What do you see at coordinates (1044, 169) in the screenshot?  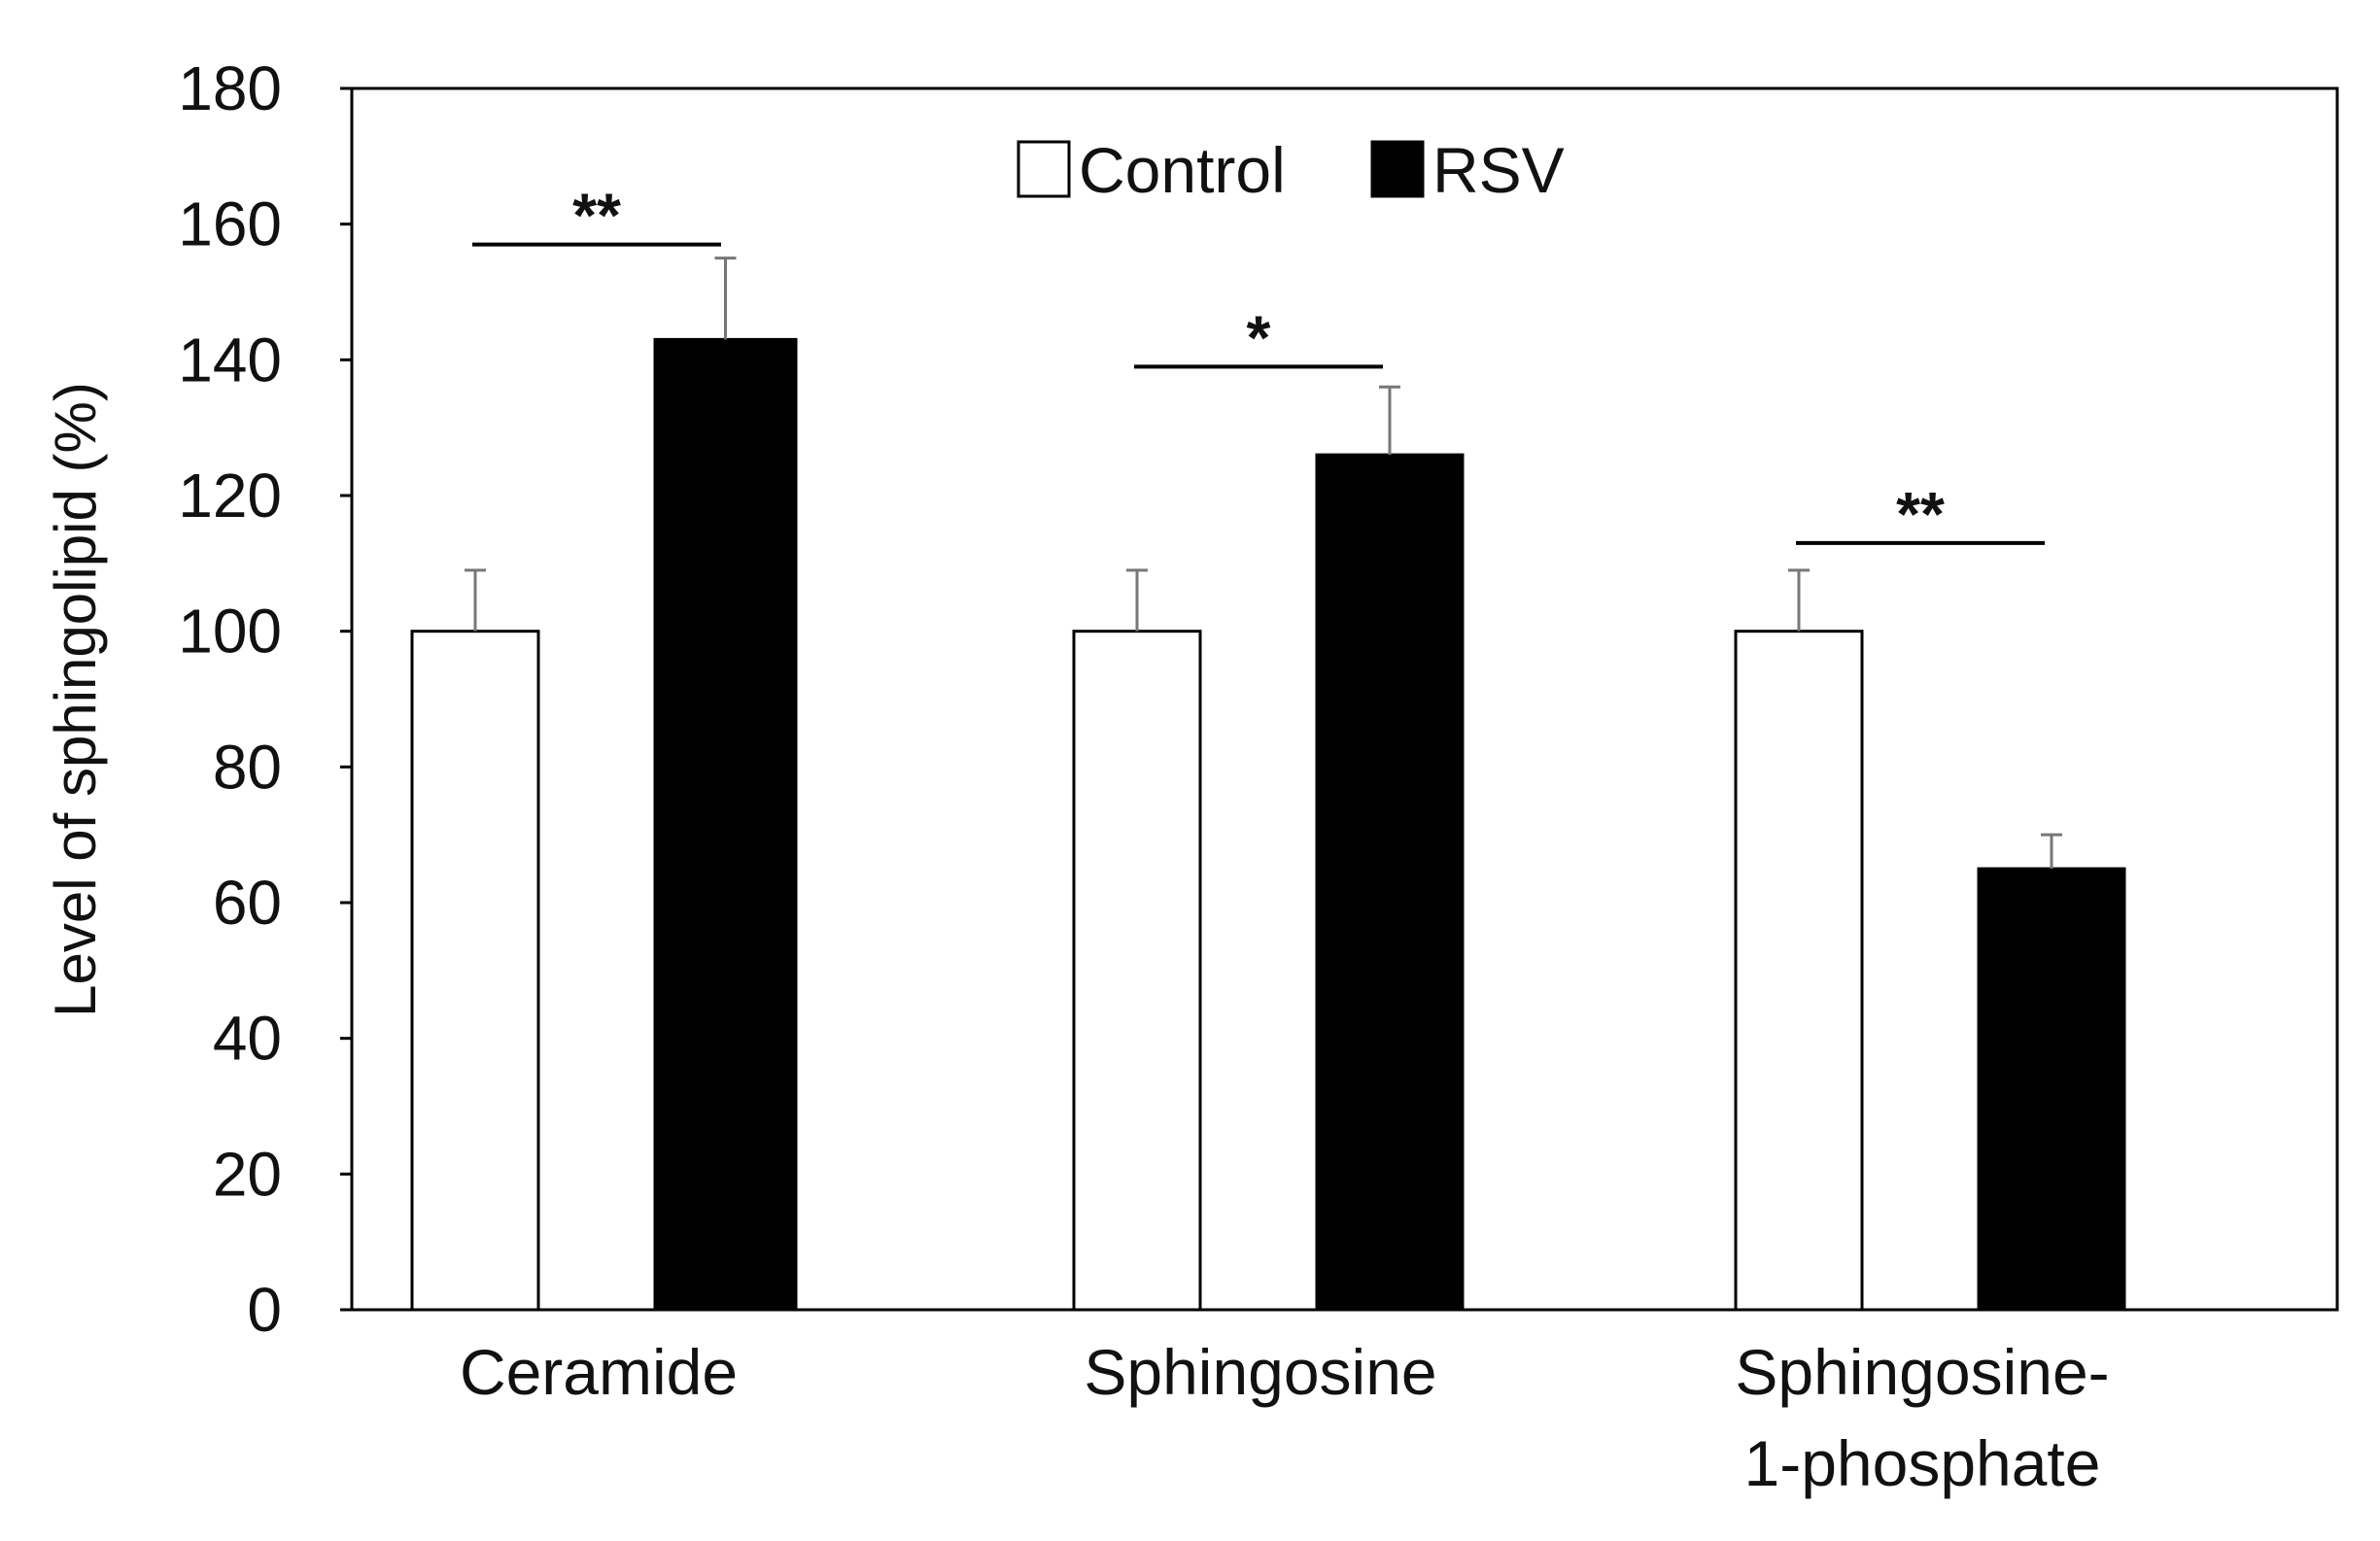 I see `legend-swatch-control` at bounding box center [1044, 169].